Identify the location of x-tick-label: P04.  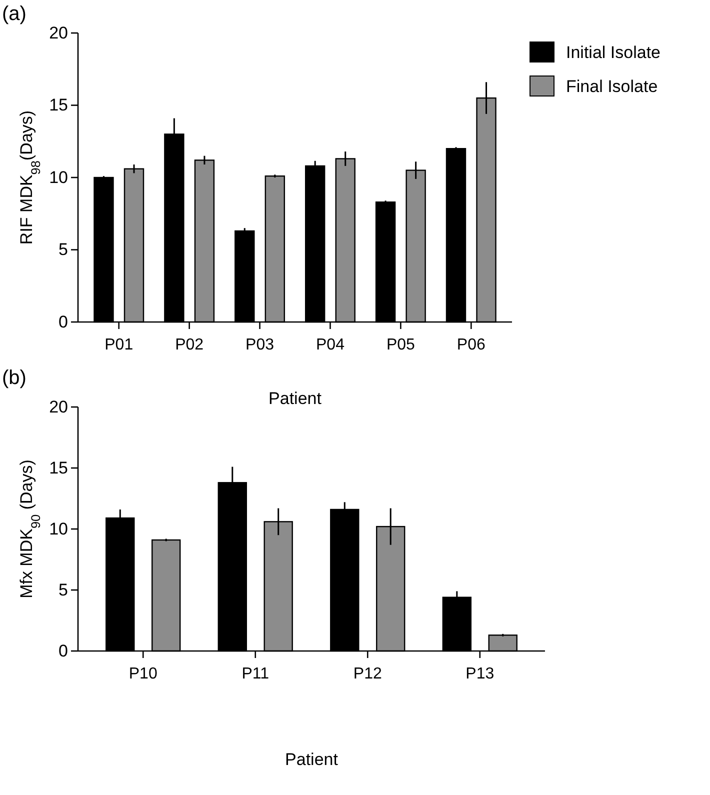
(330, 345).